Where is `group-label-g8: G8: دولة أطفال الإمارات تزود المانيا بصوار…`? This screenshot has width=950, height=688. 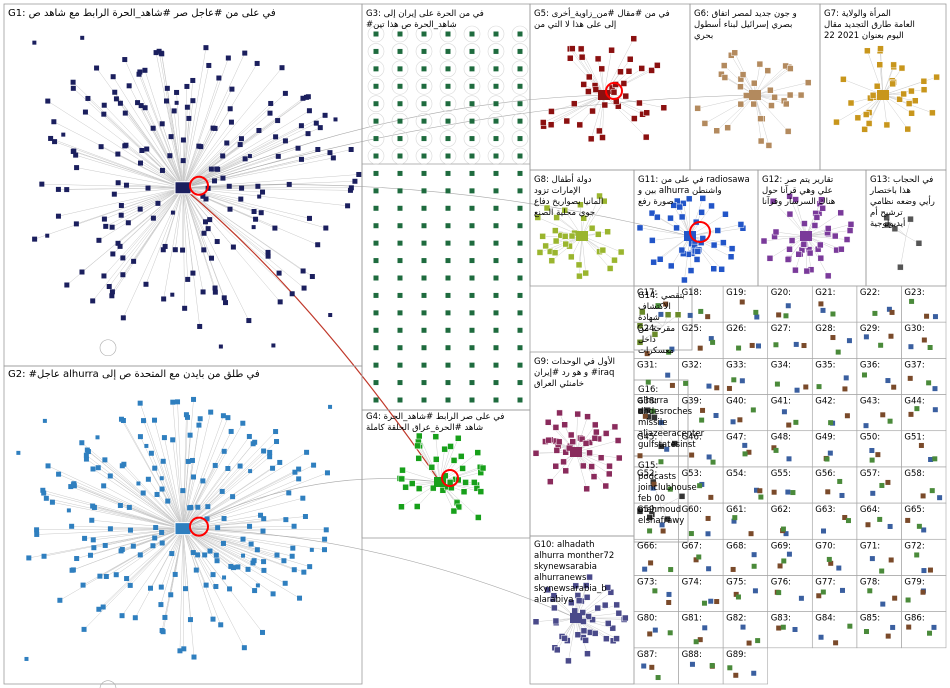
group-label-g8: G8: دولة أطفال الإمارات تزود المانيا بصوار… is located at coordinates (568, 195).